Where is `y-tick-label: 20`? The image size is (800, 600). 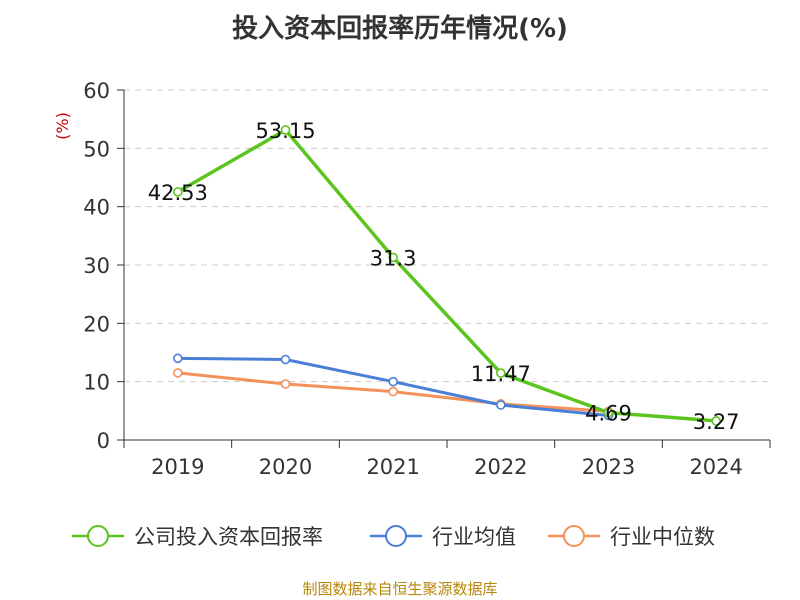 y-tick-label: 20 is located at coordinates (96, 324).